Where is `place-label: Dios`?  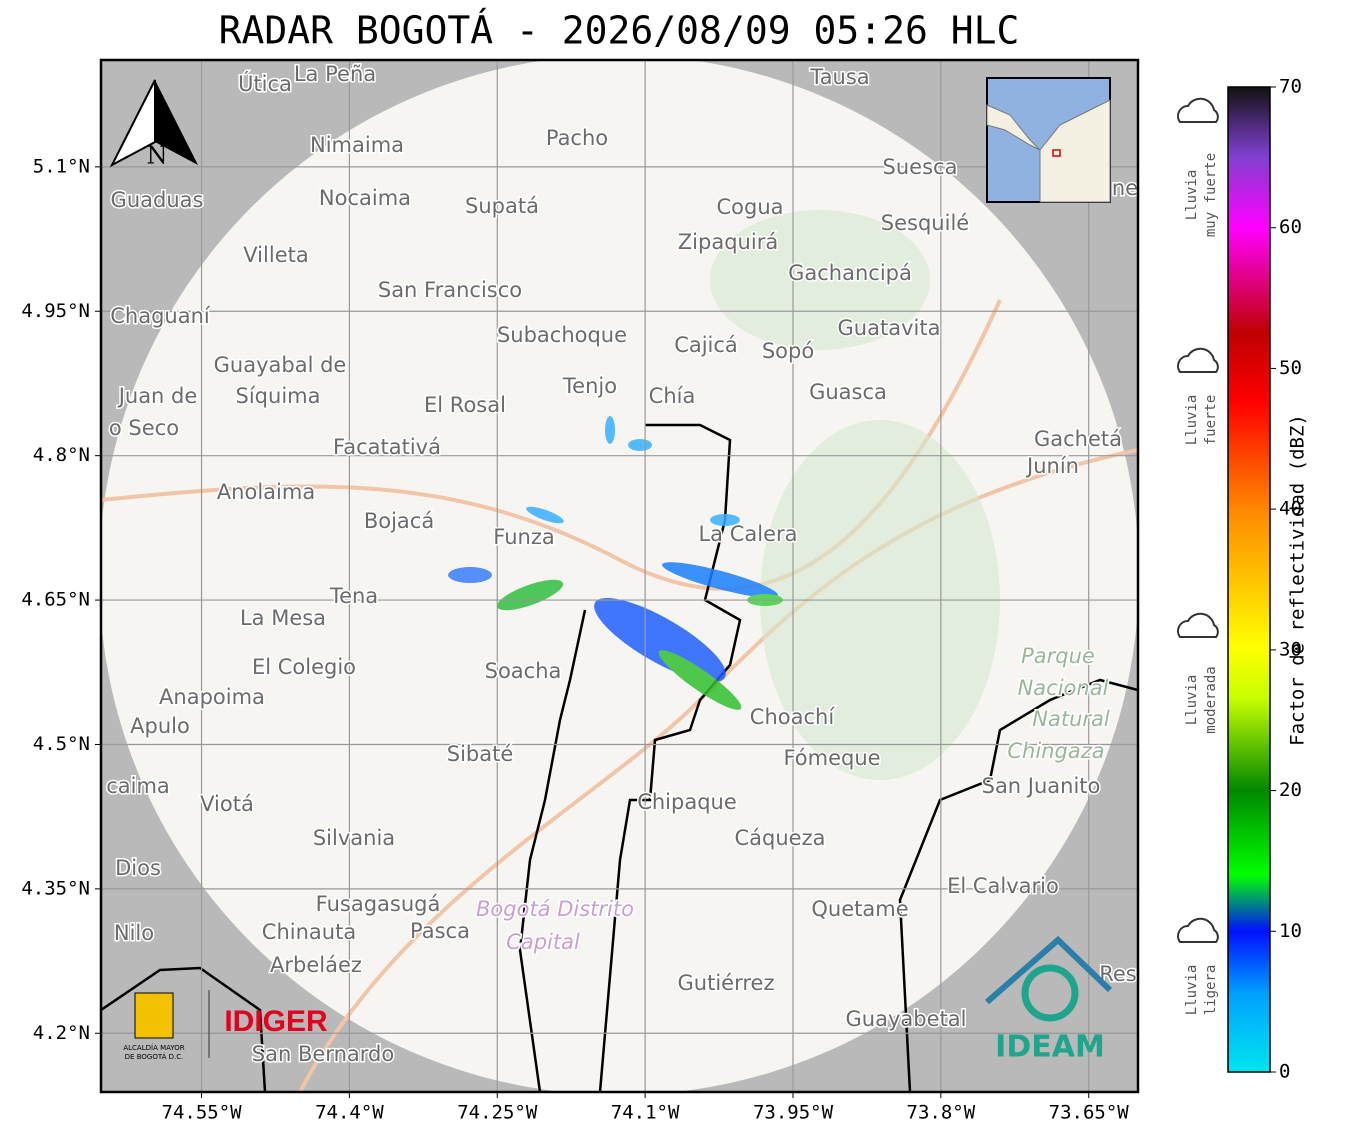 place-label: Dios is located at coordinates (138, 868).